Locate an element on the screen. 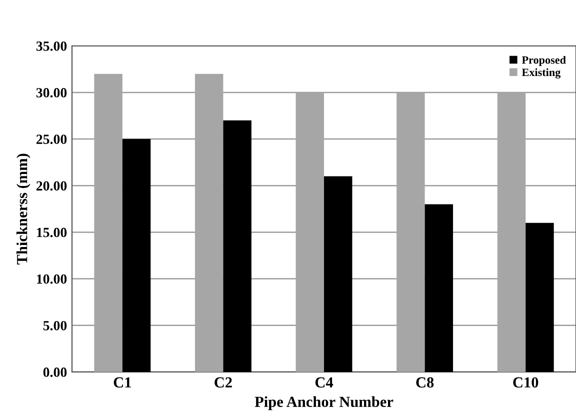  legend-label: Proposed is located at coordinates (544, 61).